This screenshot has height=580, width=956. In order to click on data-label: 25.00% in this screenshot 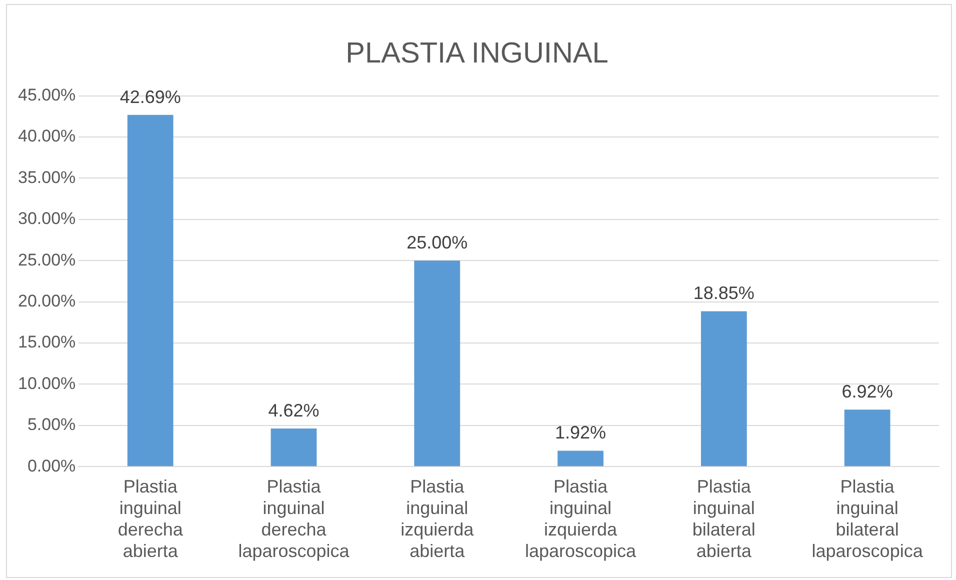, I will do `click(437, 242)`.